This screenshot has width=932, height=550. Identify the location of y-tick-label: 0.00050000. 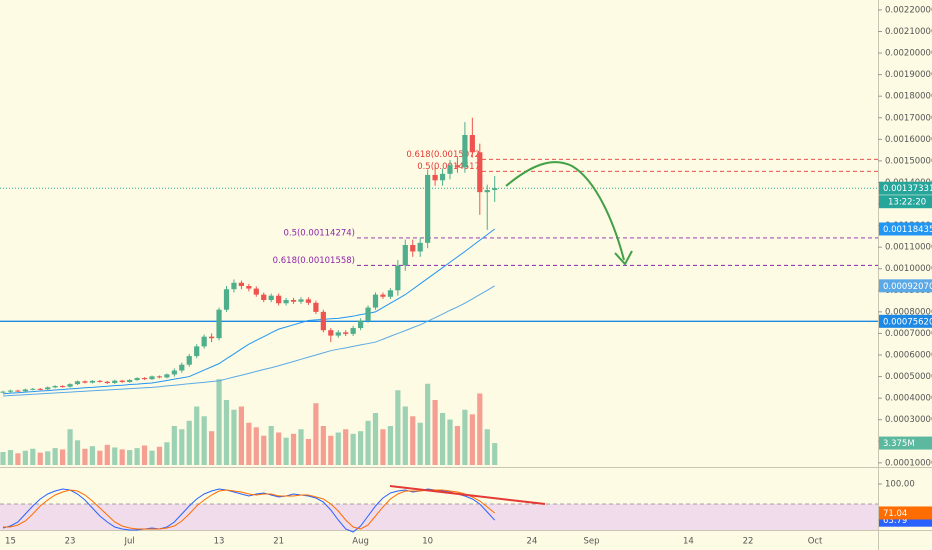
(908, 377).